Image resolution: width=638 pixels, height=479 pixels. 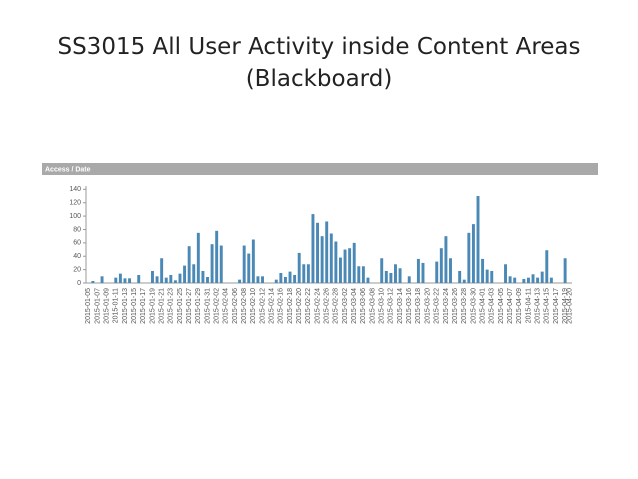 I want to click on x-tick-label: 2015-01-13, so click(x=125, y=306).